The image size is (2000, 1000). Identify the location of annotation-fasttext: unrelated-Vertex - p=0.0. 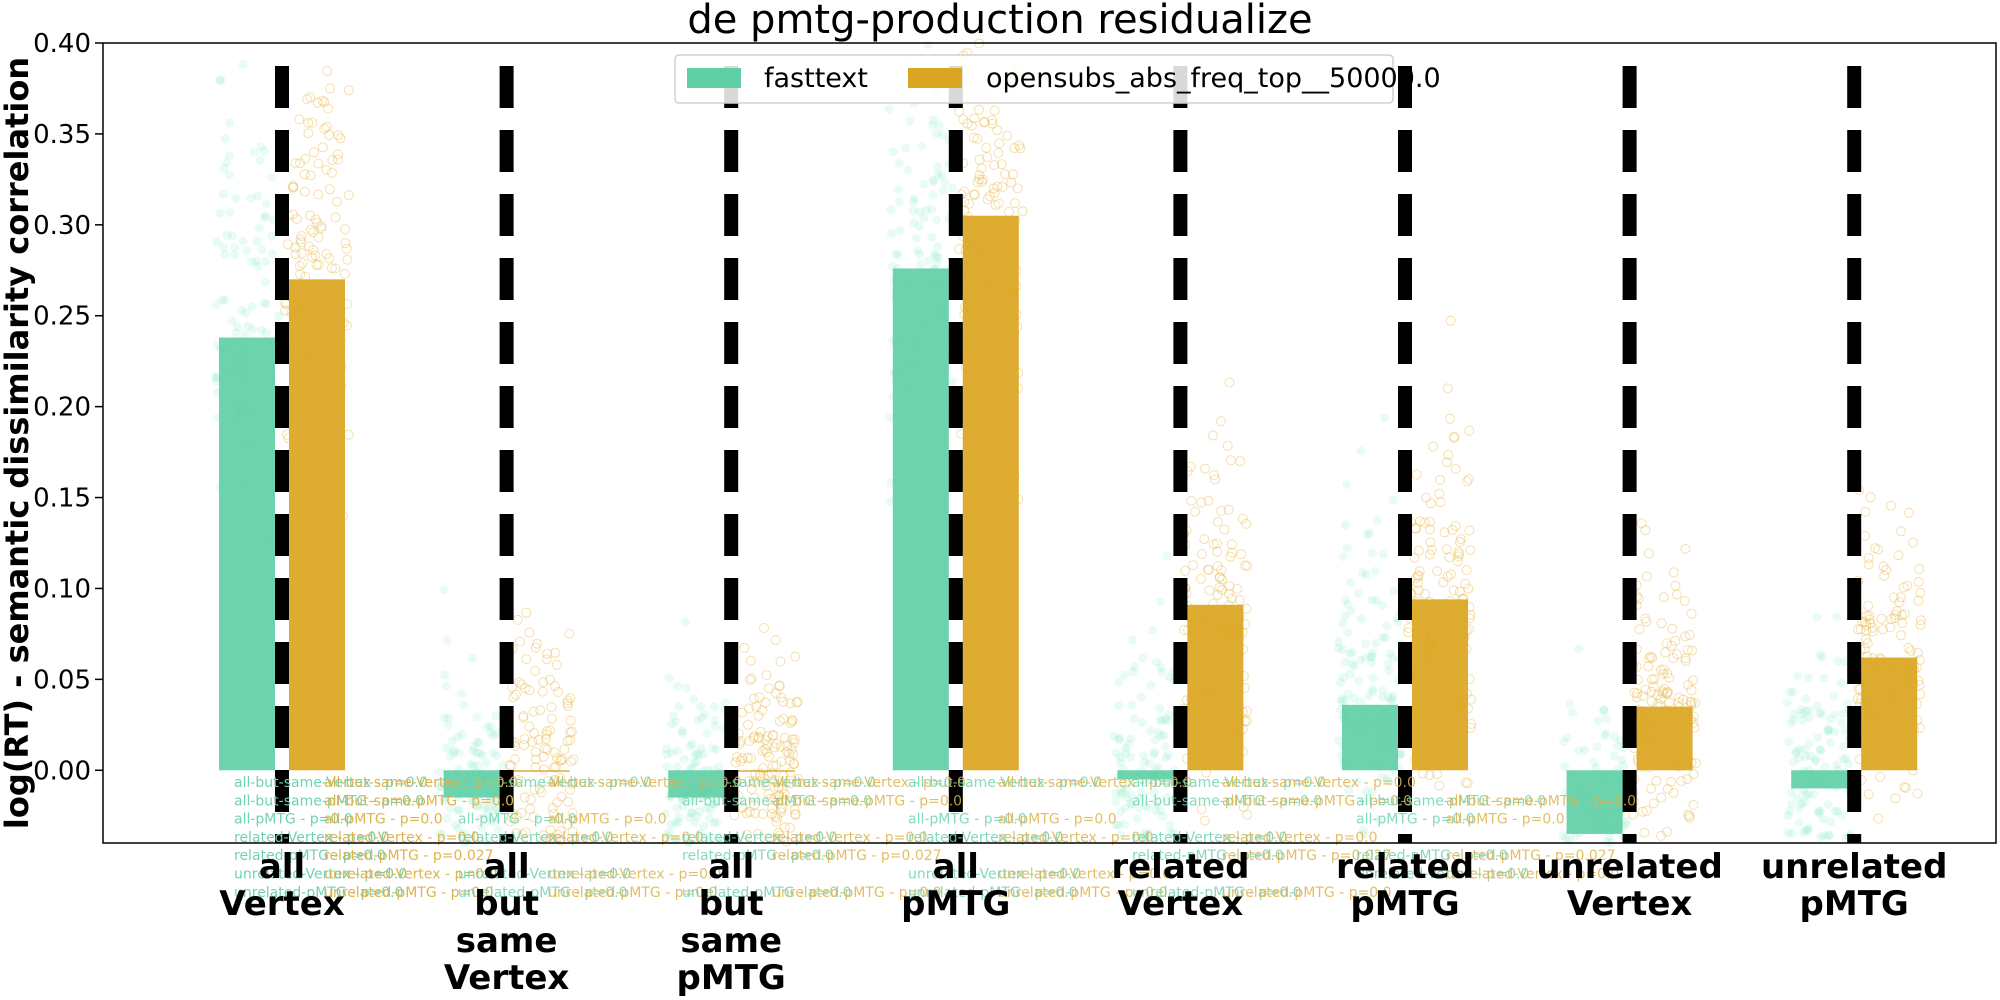
(1442, 875).